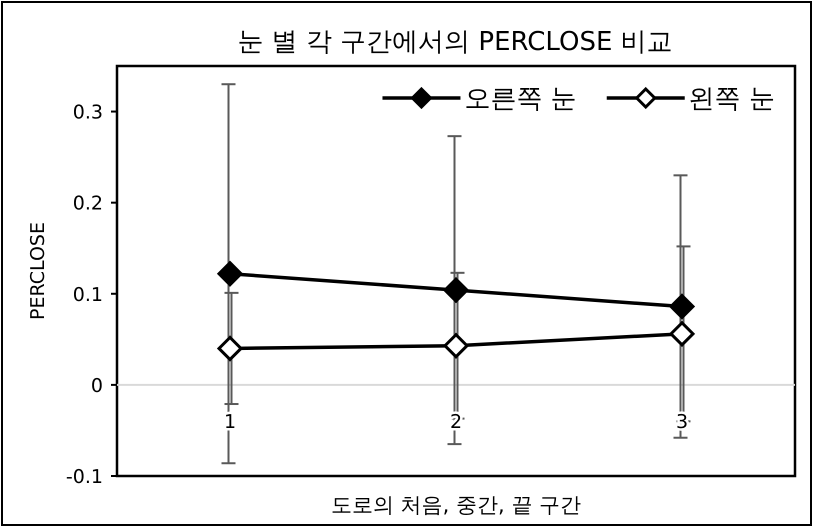 The image size is (813, 527). What do you see at coordinates (87, 203) in the screenshot?
I see `y-tick-label: 0.2` at bounding box center [87, 203].